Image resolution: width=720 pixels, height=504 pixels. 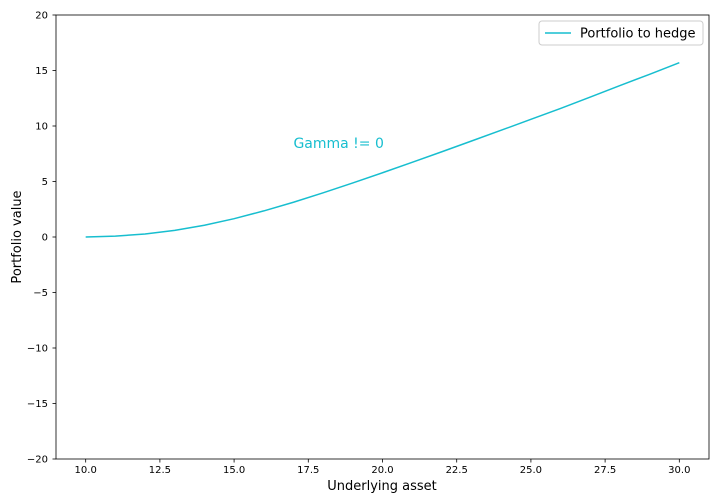 What do you see at coordinates (17, 236) in the screenshot?
I see `y-axis-label: Portfolio value` at bounding box center [17, 236].